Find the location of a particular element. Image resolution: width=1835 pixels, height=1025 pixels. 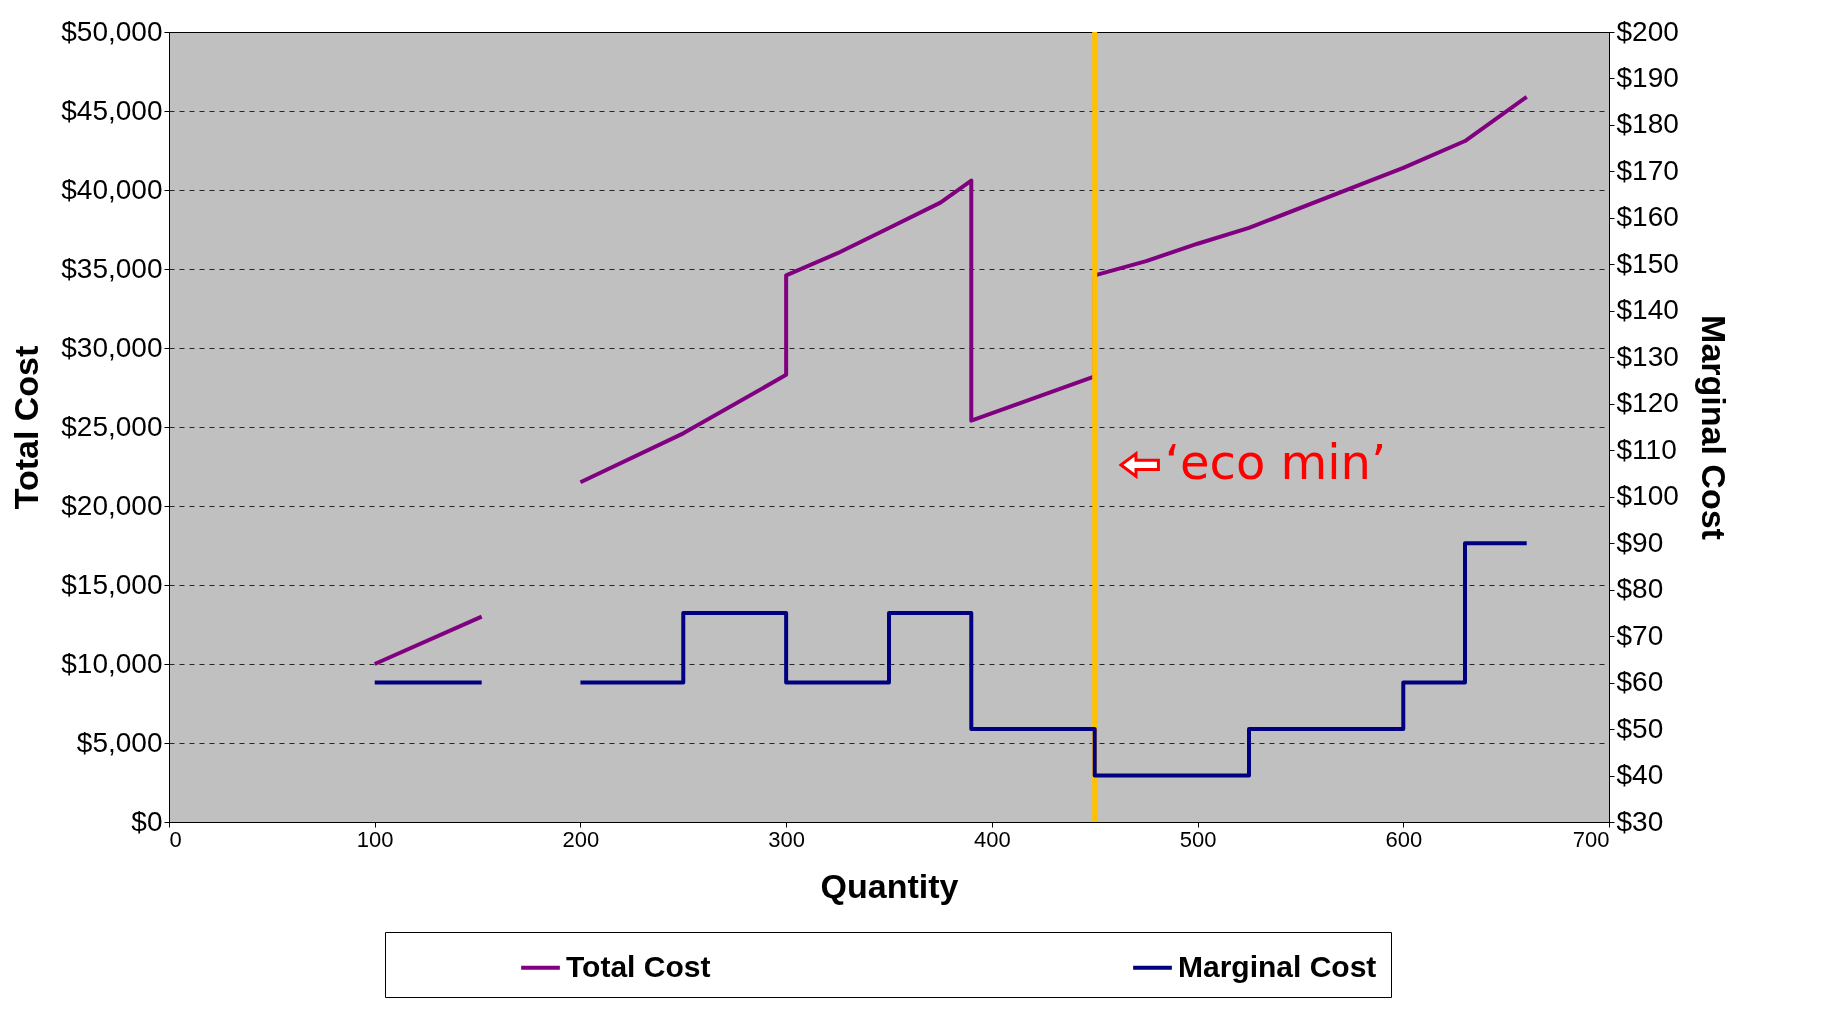

annotation: ‘eco min’ is located at coordinates (1275, 461).